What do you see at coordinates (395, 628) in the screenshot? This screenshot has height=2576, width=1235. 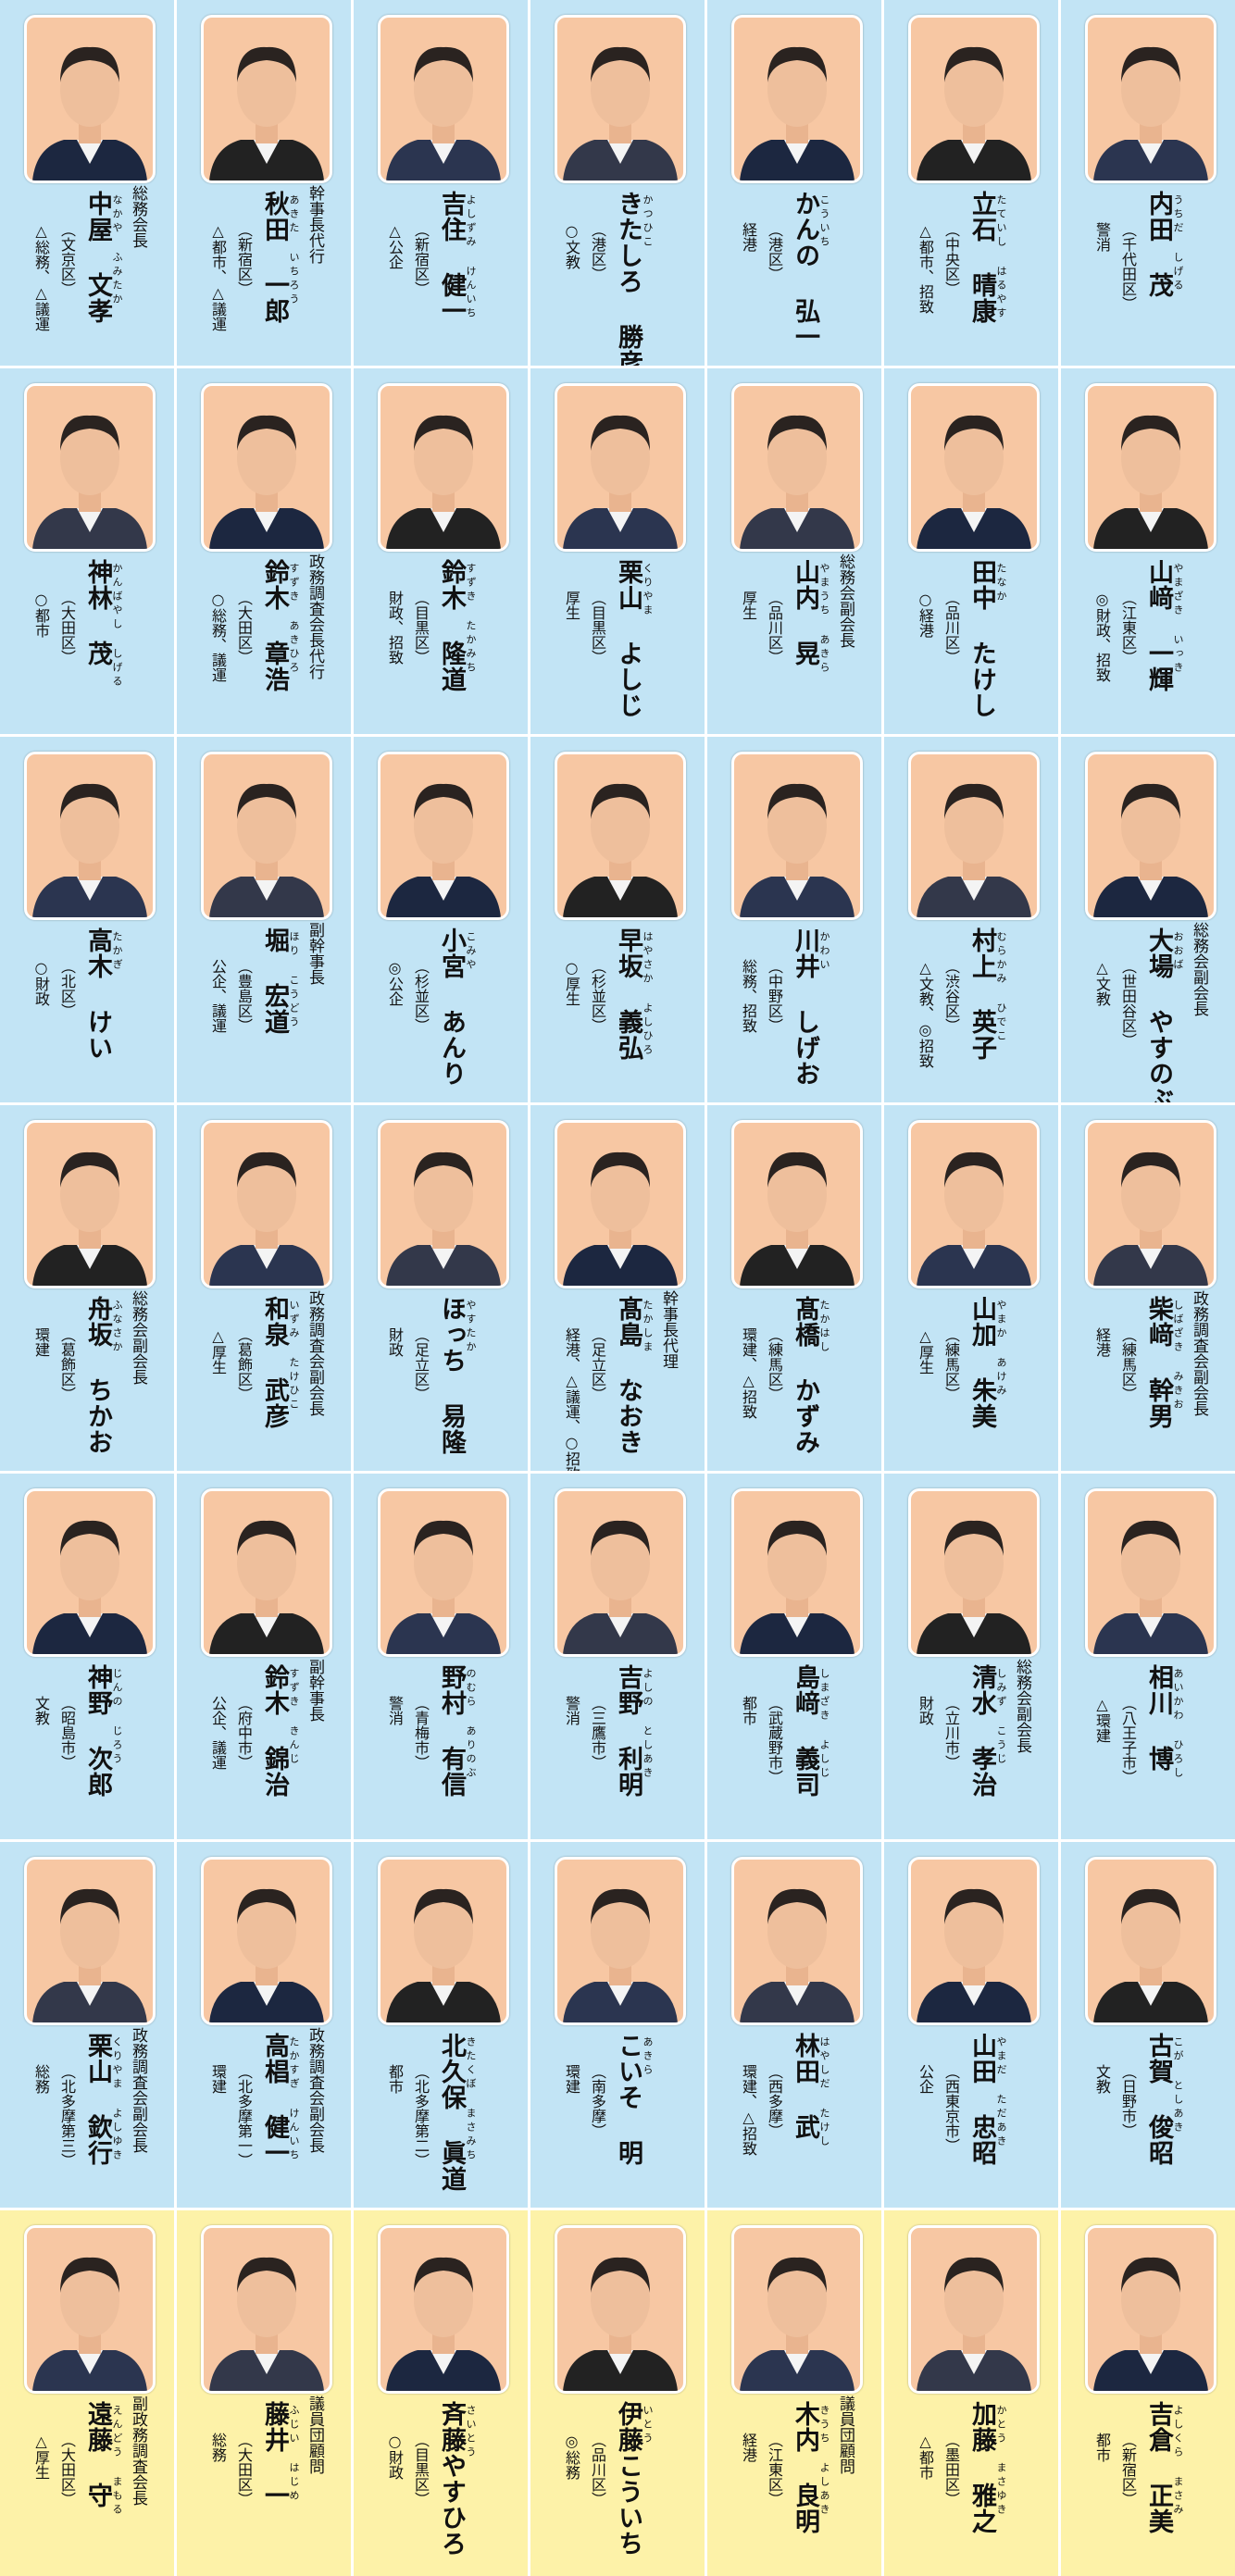 I see `committees: 財政、招致` at bounding box center [395, 628].